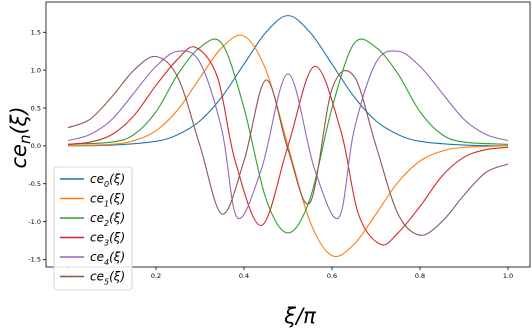  Describe the element at coordinates (107, 278) in the screenshot. I see `legend-label-ce5: ce5(ξ)` at that location.